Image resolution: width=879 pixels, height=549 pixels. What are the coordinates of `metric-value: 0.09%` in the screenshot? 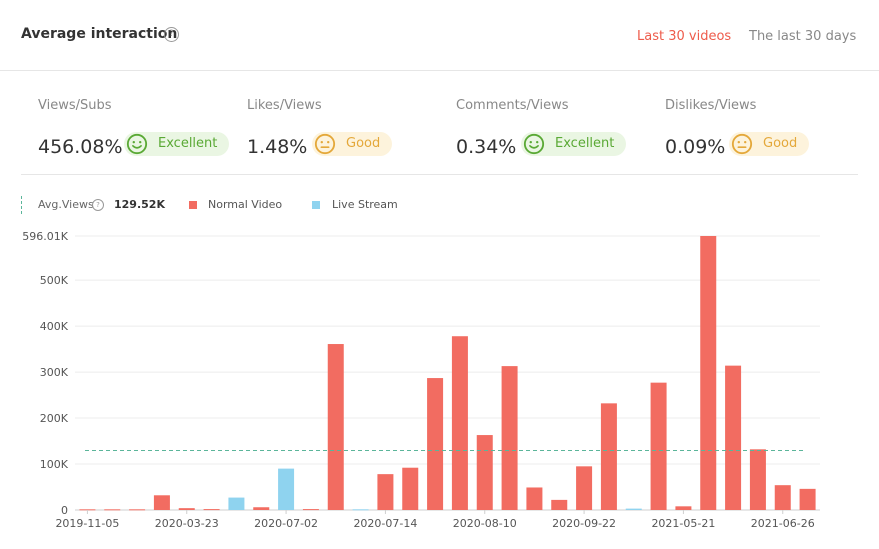 It's located at (695, 147).